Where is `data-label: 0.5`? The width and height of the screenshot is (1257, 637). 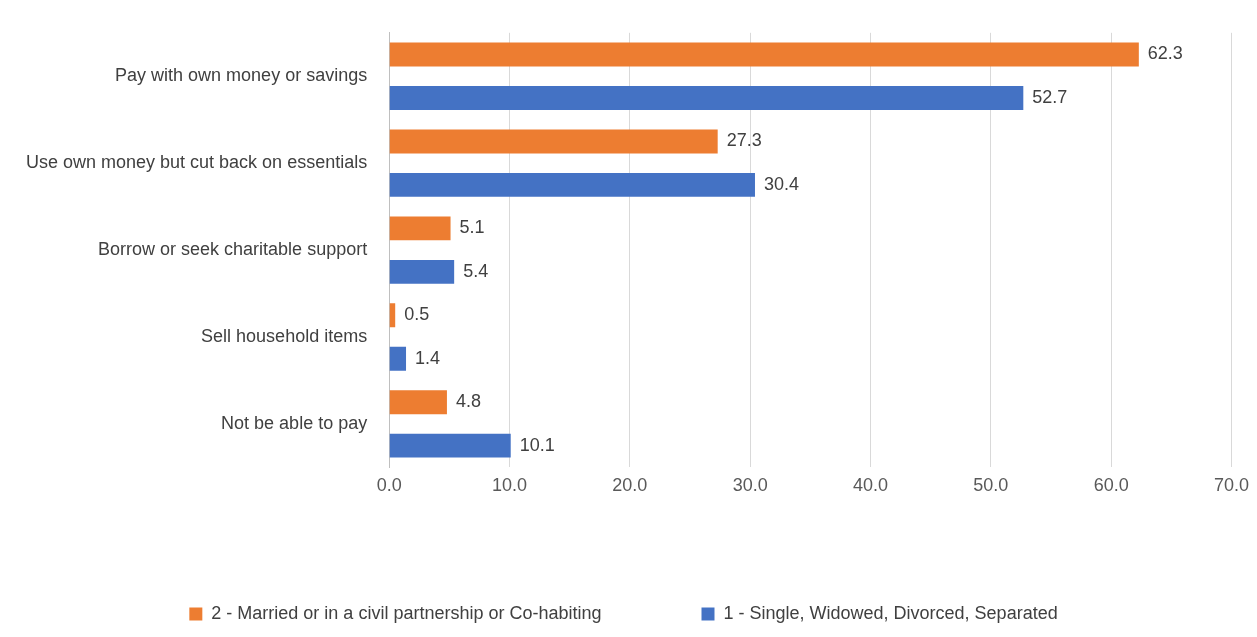
data-label: 0.5 is located at coordinates (417, 314).